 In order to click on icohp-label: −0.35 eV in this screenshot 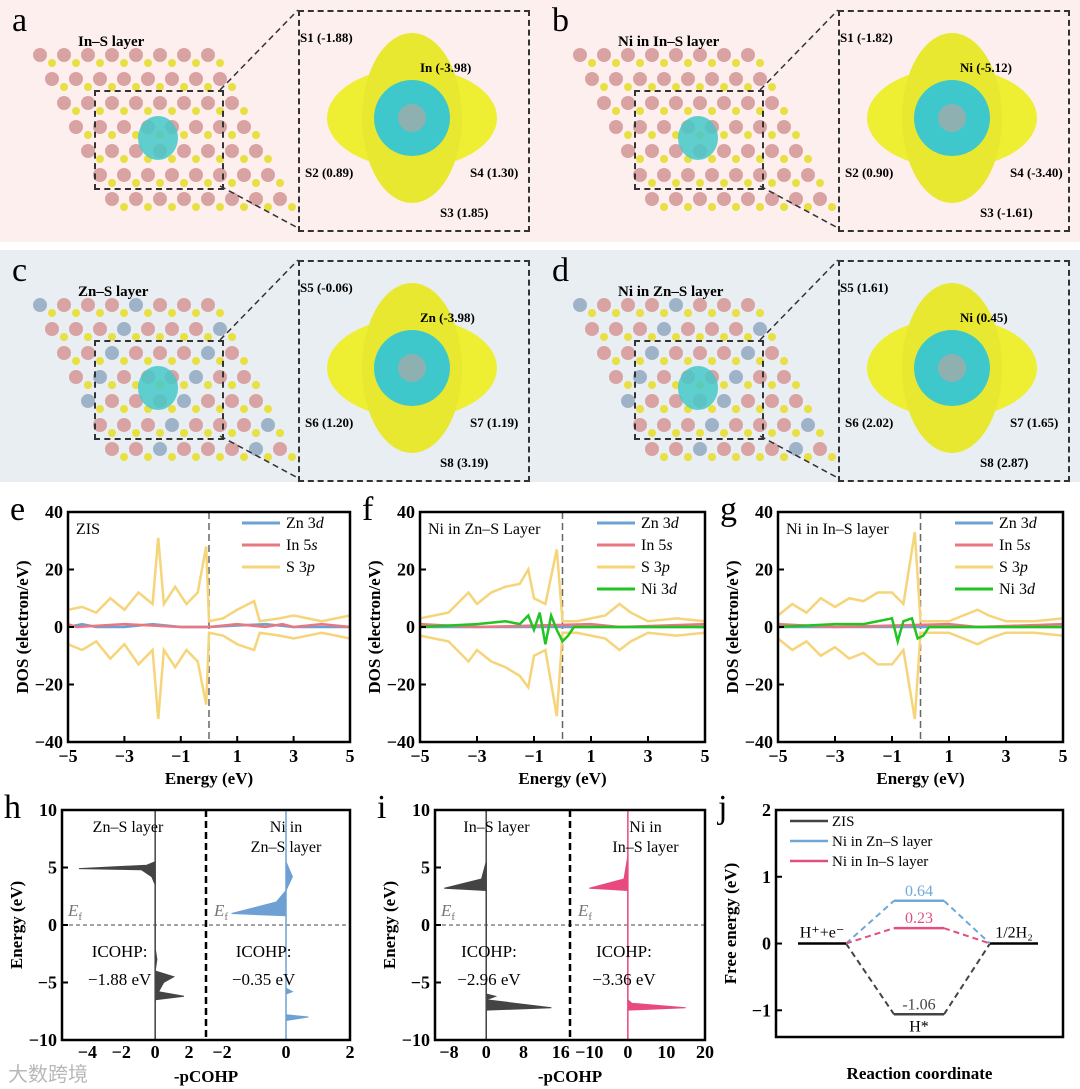, I will do `click(264, 979)`.